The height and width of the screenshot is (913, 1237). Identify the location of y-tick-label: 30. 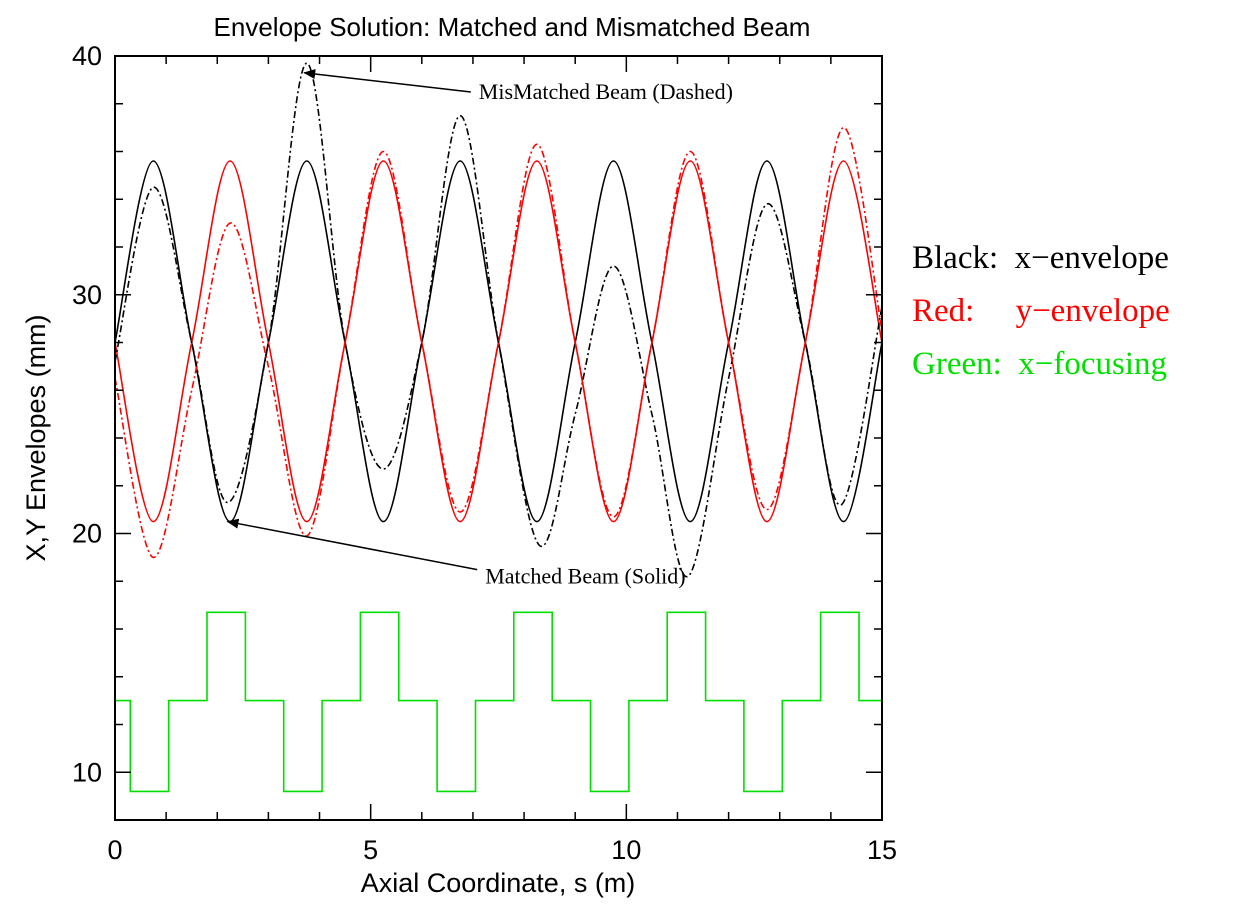
(87, 295).